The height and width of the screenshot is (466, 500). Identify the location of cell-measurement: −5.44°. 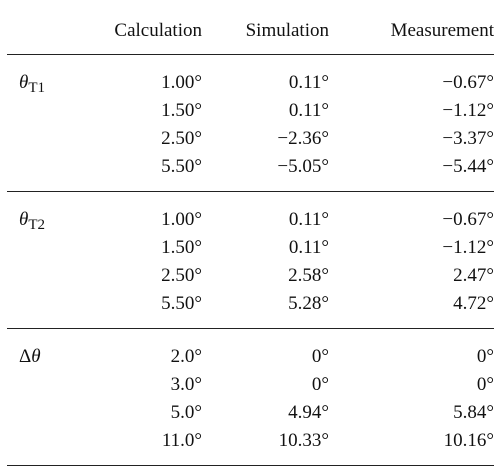
(468, 166).